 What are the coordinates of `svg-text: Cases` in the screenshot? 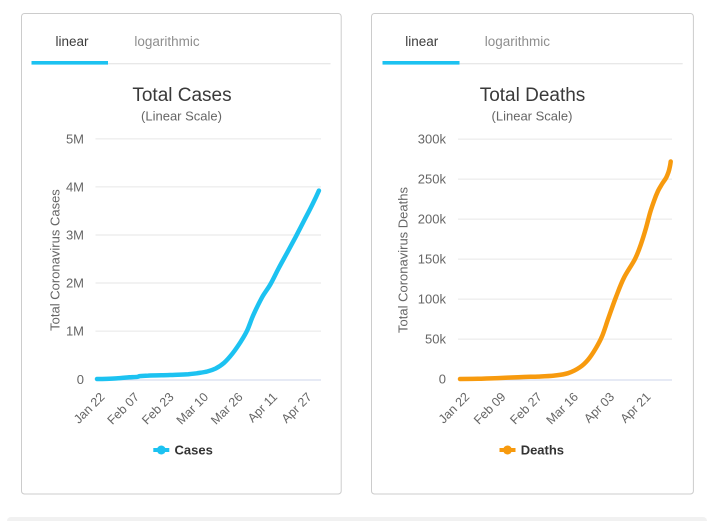 It's located at (194, 449).